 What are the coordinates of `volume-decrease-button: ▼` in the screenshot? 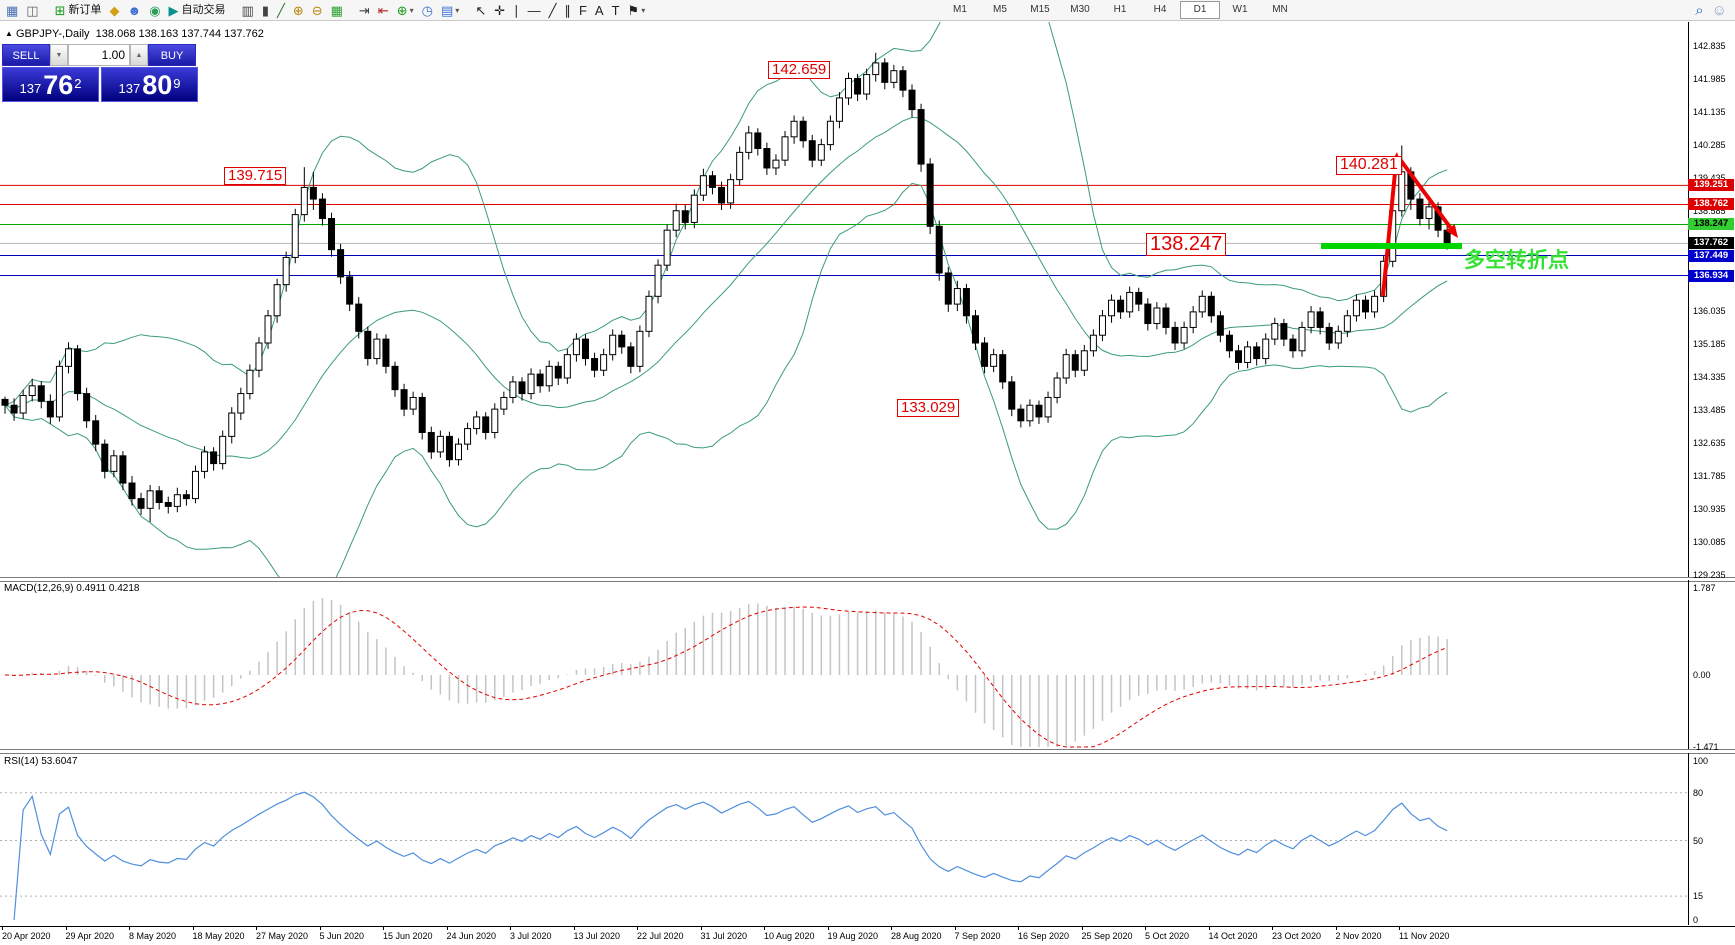 It's located at (59, 55).